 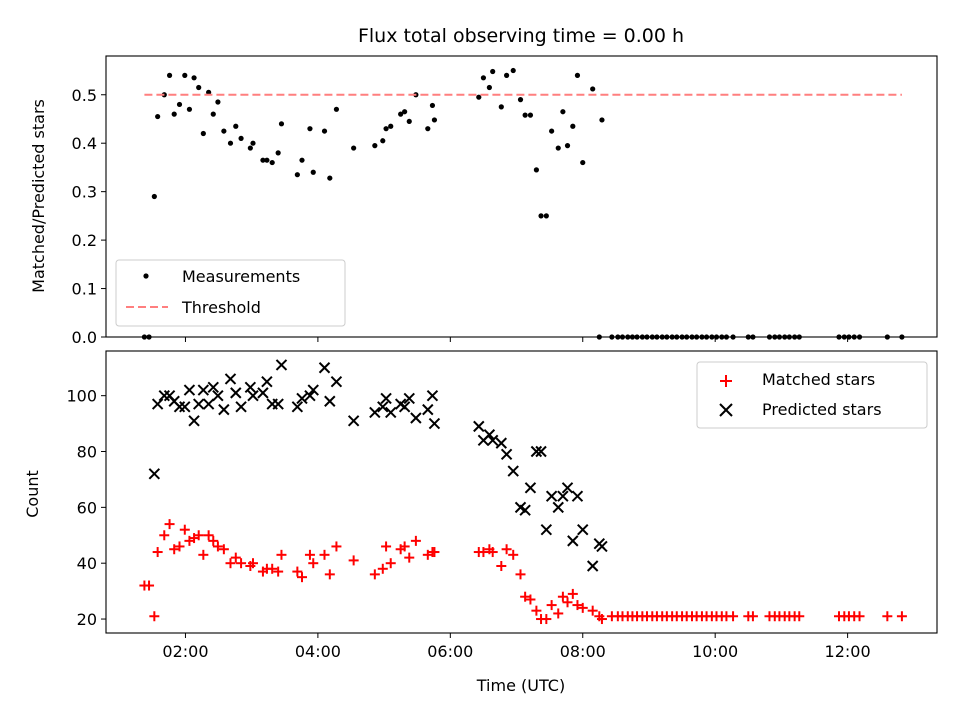 I want to click on ratio-legend: Measurements Threshold, so click(x=230, y=293).